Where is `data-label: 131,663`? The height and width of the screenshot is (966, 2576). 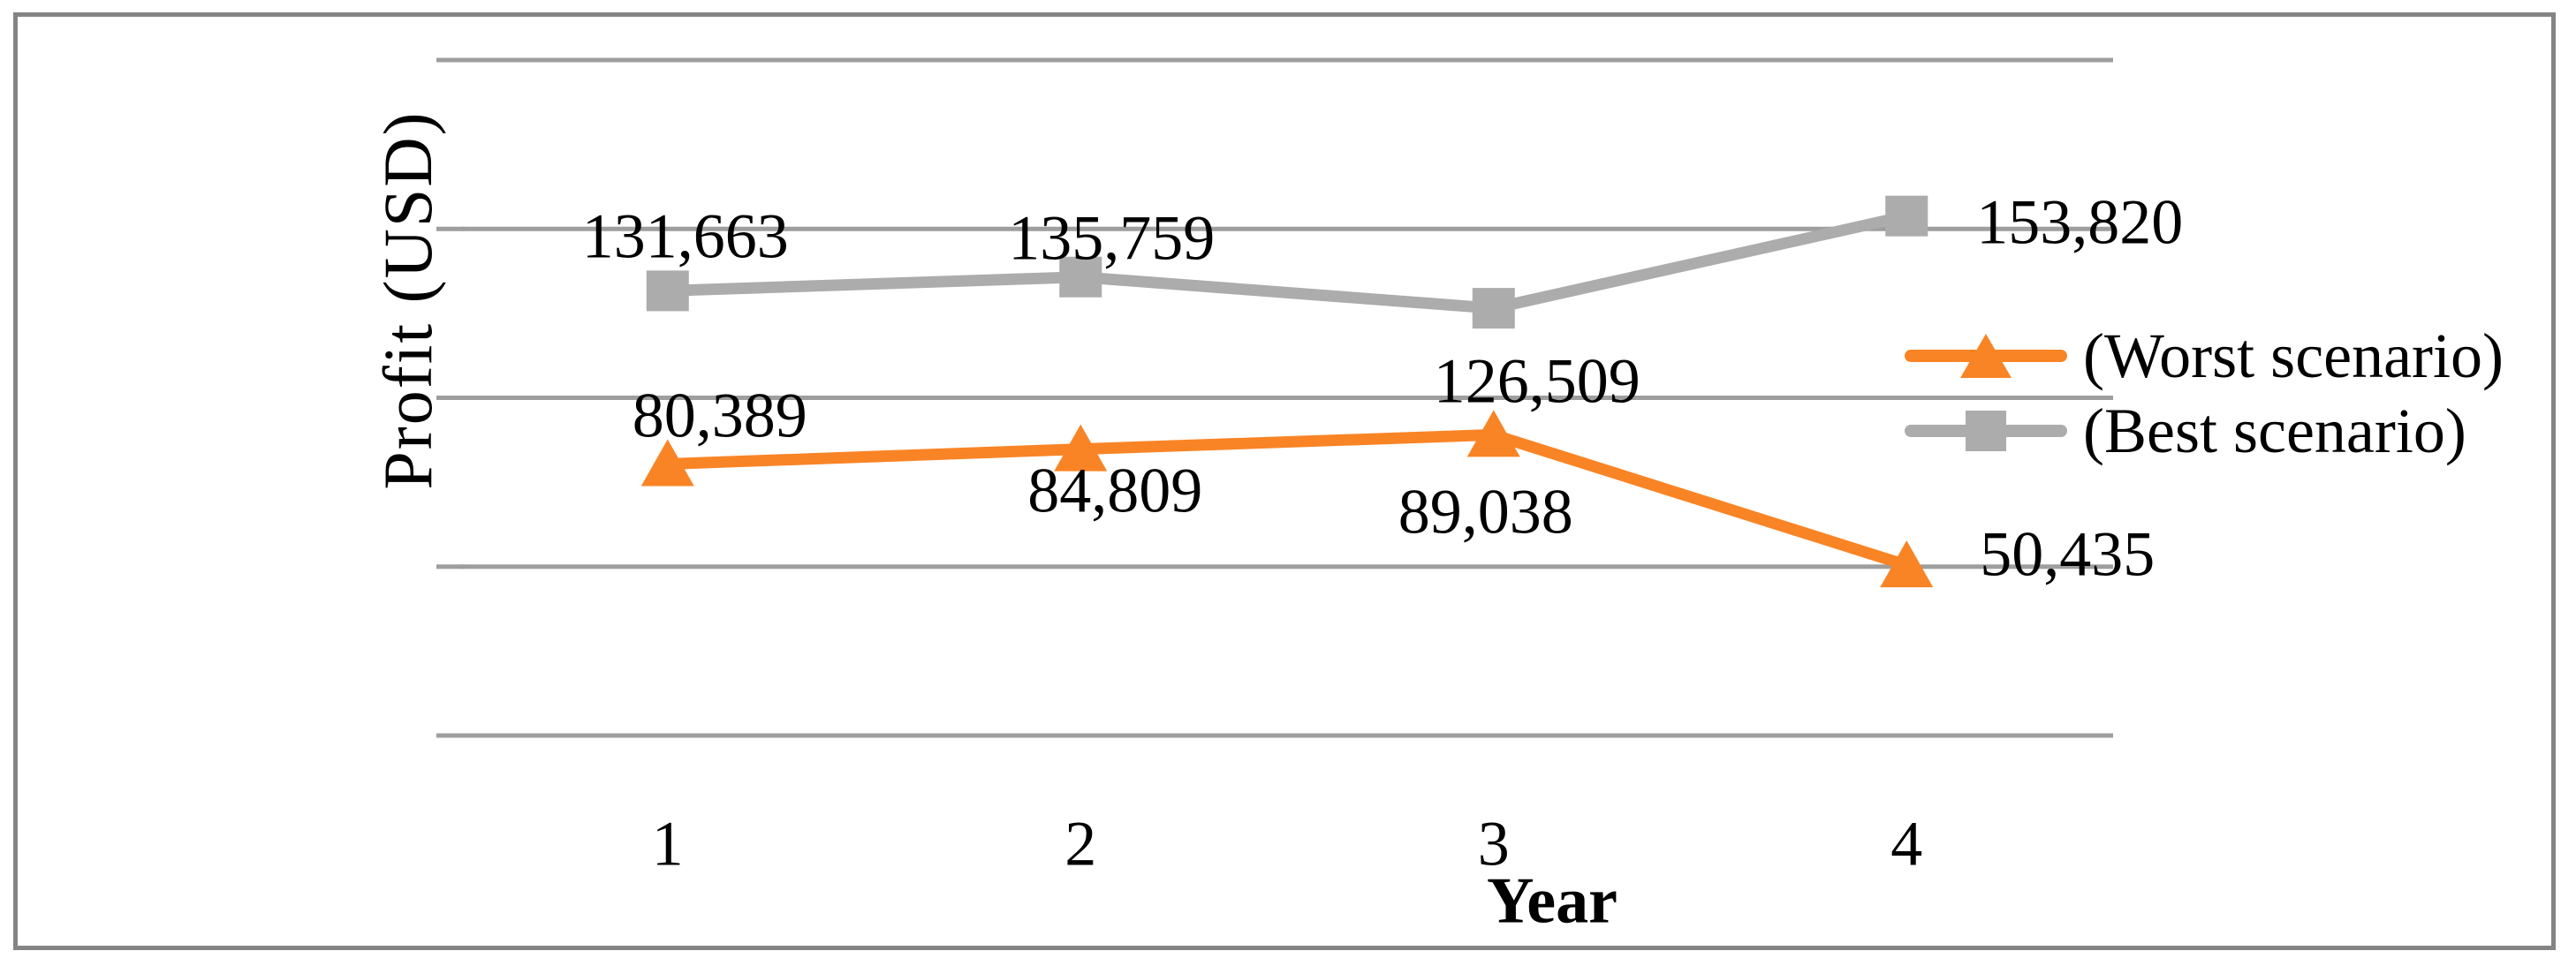 data-label: 131,663 is located at coordinates (685, 236).